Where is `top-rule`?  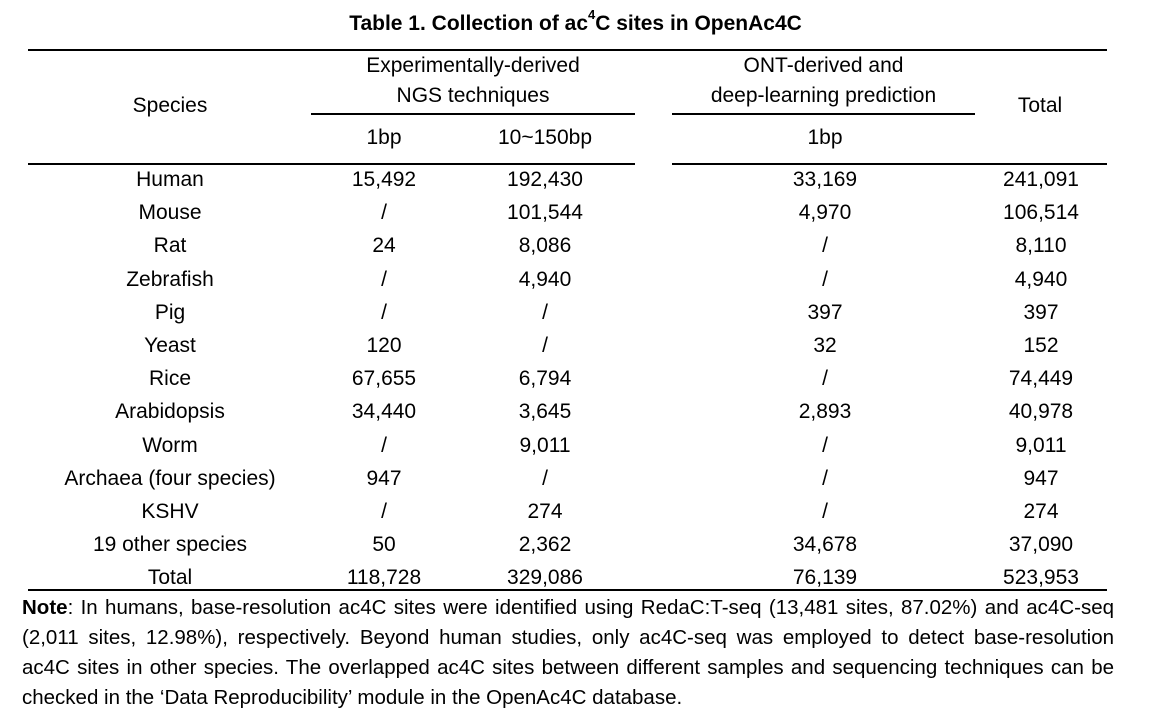 top-rule is located at coordinates (567, 50).